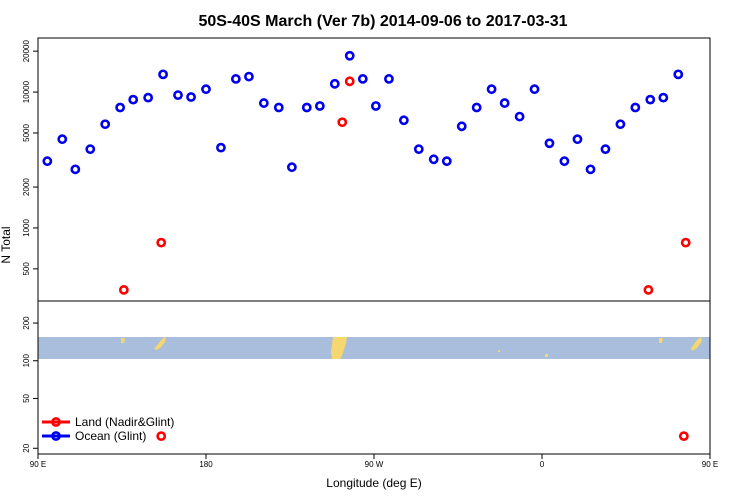 The image size is (750, 500). Describe the element at coordinates (411, 348) in the screenshot. I see `map-strip-land` at that location.